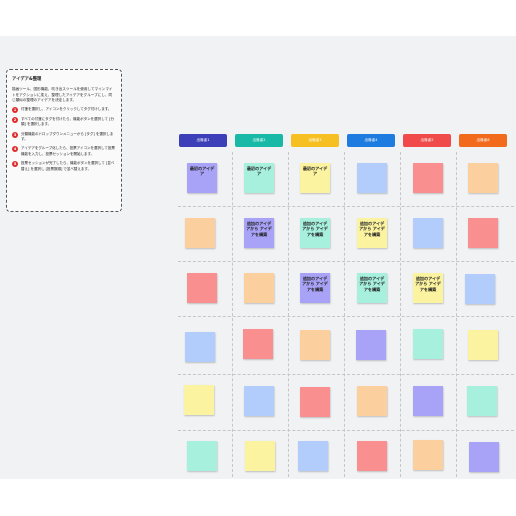 This screenshot has height=516, width=516. Describe the element at coordinates (15, 119) in the screenshot. I see `step-number-badge: 2` at that location.